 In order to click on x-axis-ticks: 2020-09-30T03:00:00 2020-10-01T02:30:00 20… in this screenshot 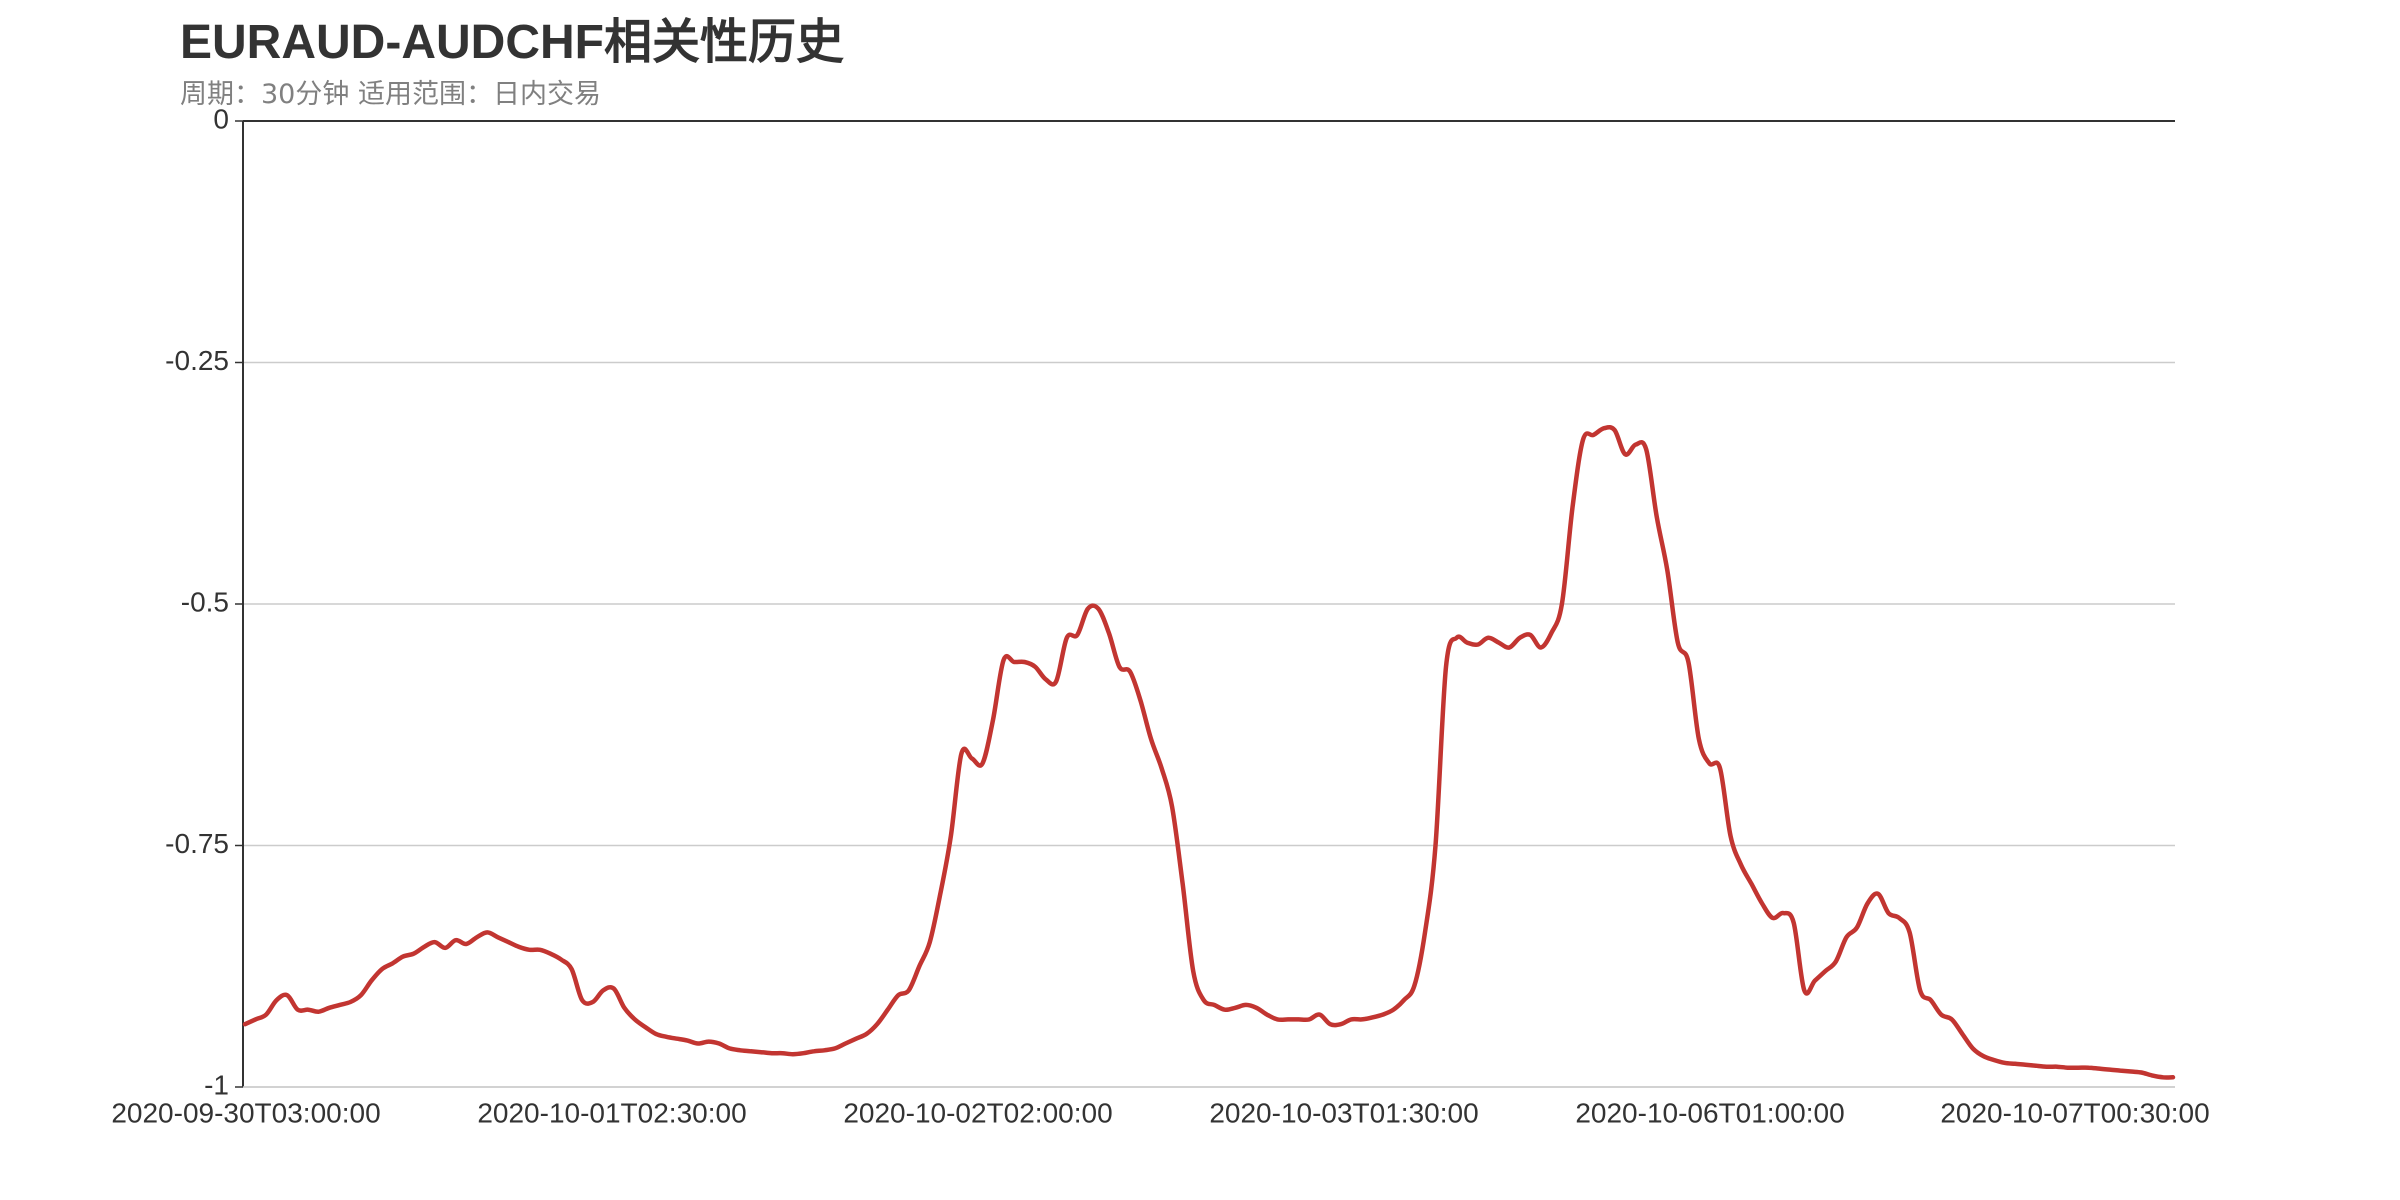, I will do `click(1160, 1112)`.